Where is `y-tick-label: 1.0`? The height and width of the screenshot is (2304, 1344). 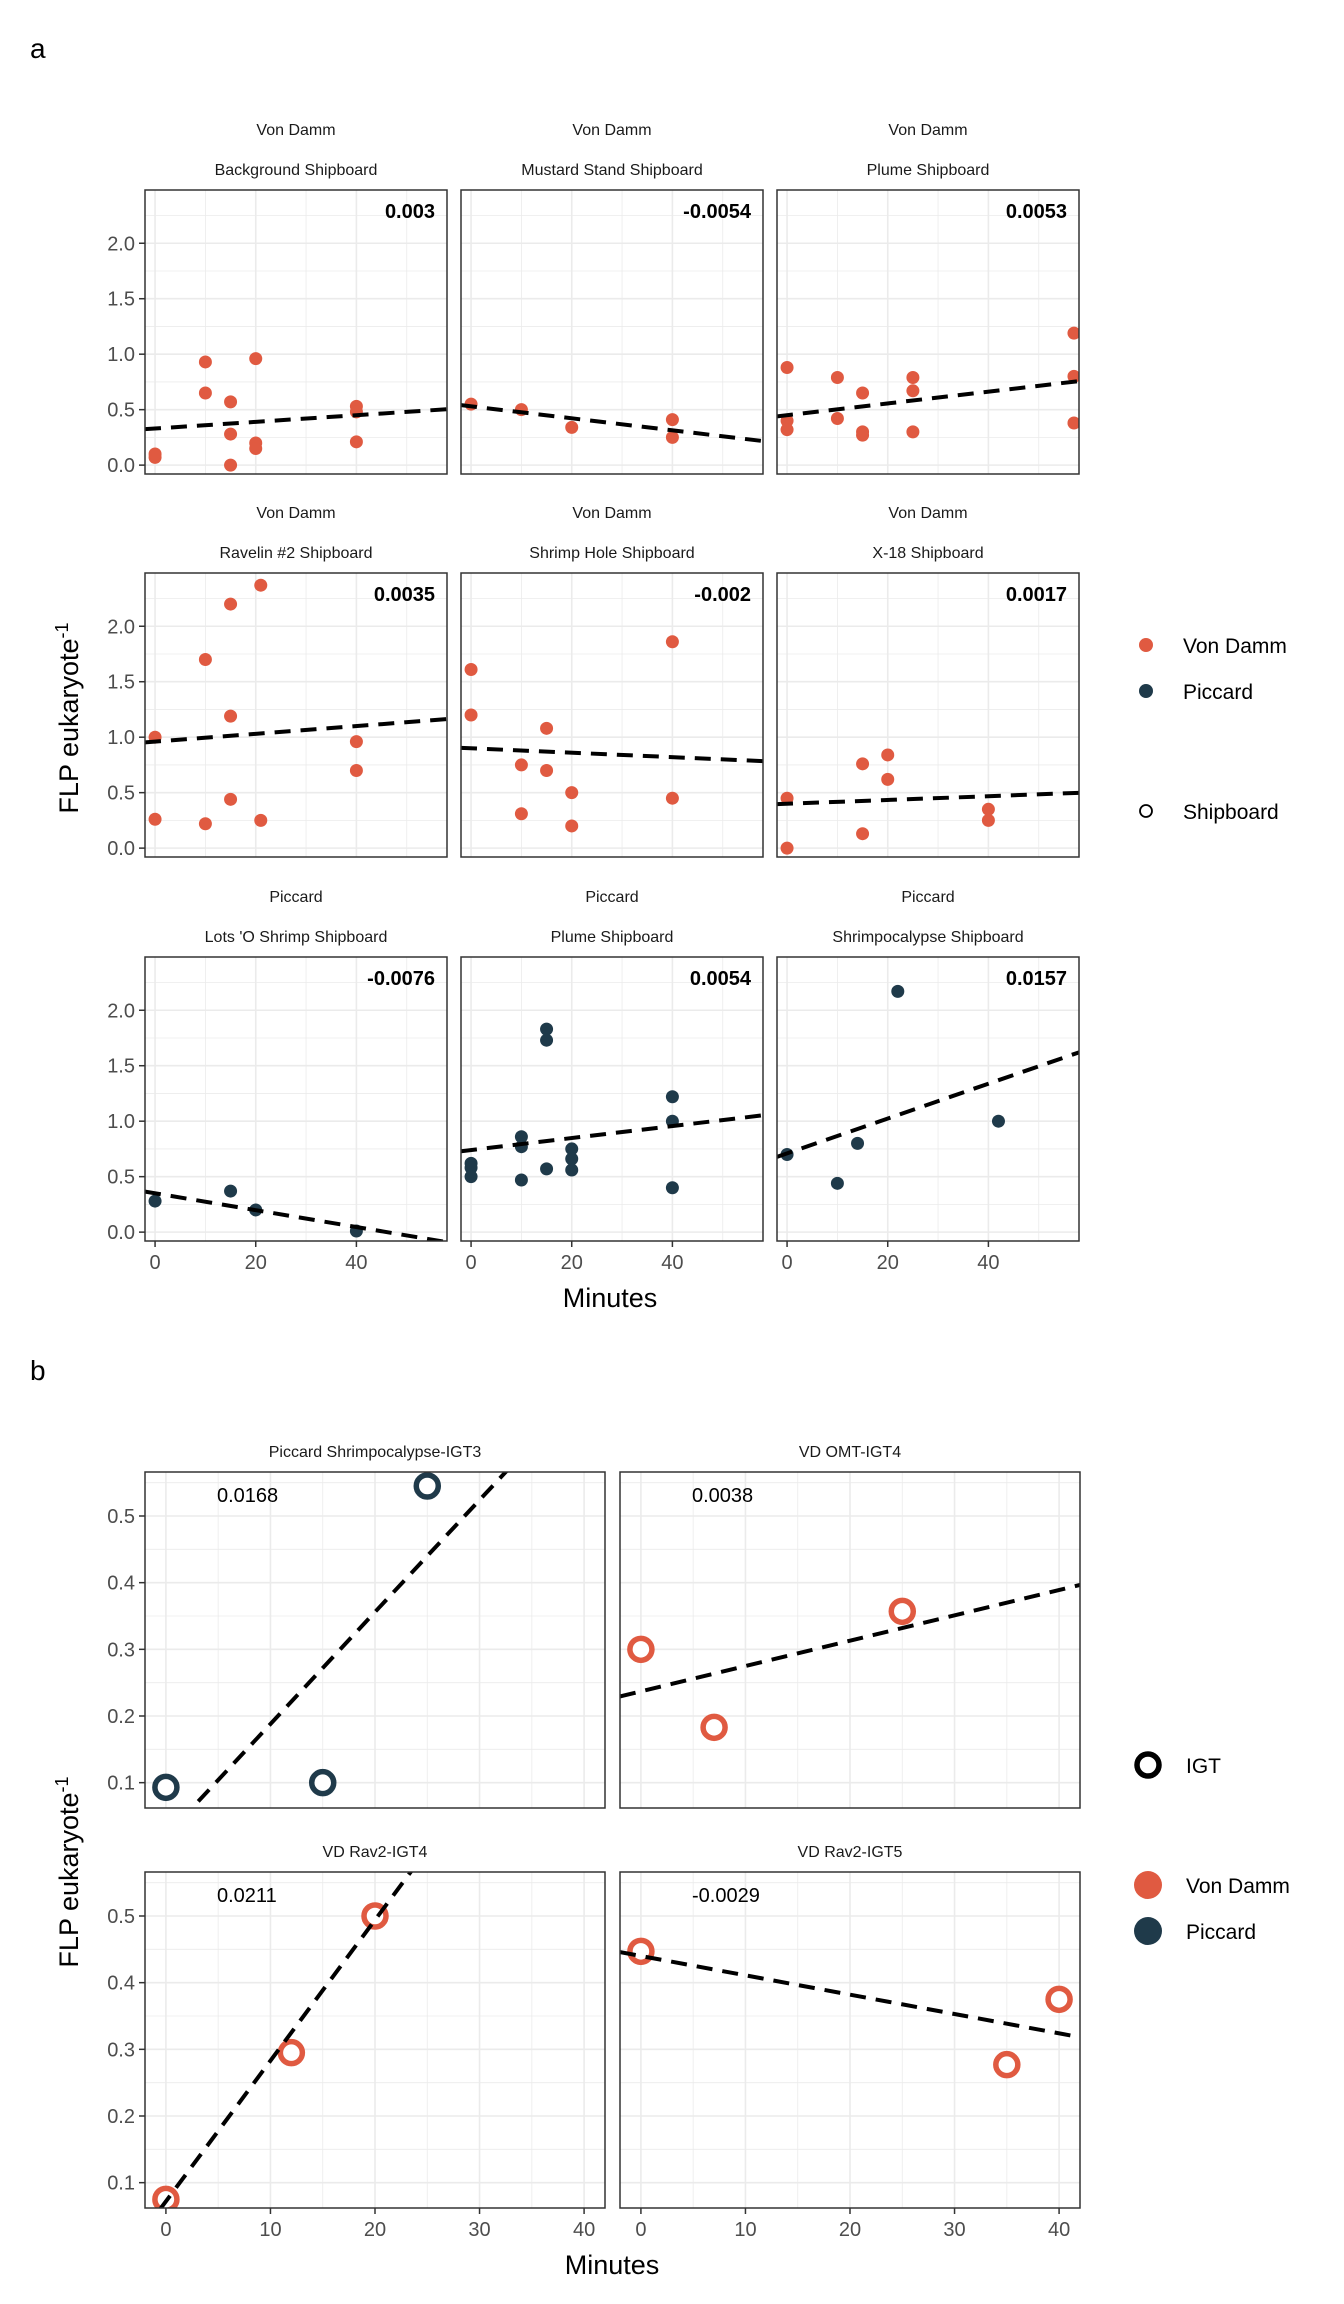 y-tick-label: 1.0 is located at coordinates (121, 738).